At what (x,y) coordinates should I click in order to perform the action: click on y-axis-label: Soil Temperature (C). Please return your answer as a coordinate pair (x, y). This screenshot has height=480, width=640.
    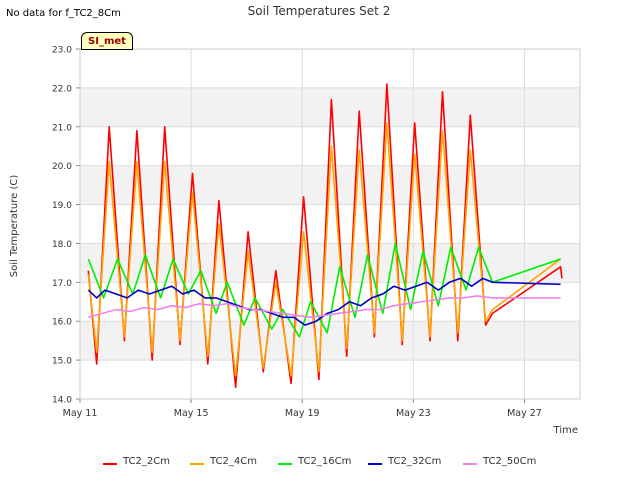
    Looking at the image, I should click on (14, 226).